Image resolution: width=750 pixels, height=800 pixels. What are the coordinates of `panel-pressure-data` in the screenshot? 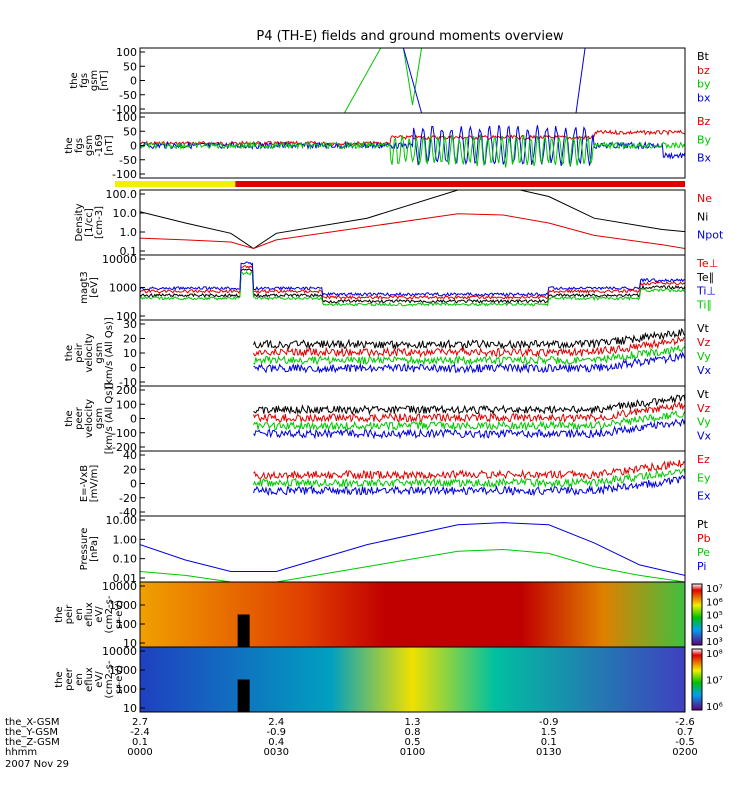 It's located at (412, 552).